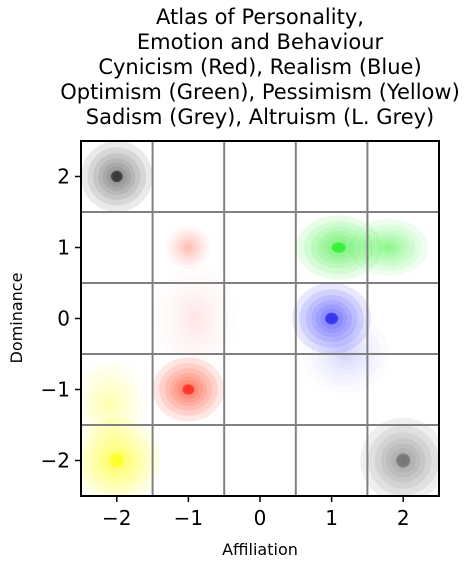  I want to click on x-tick-label: −1, so click(188, 518).